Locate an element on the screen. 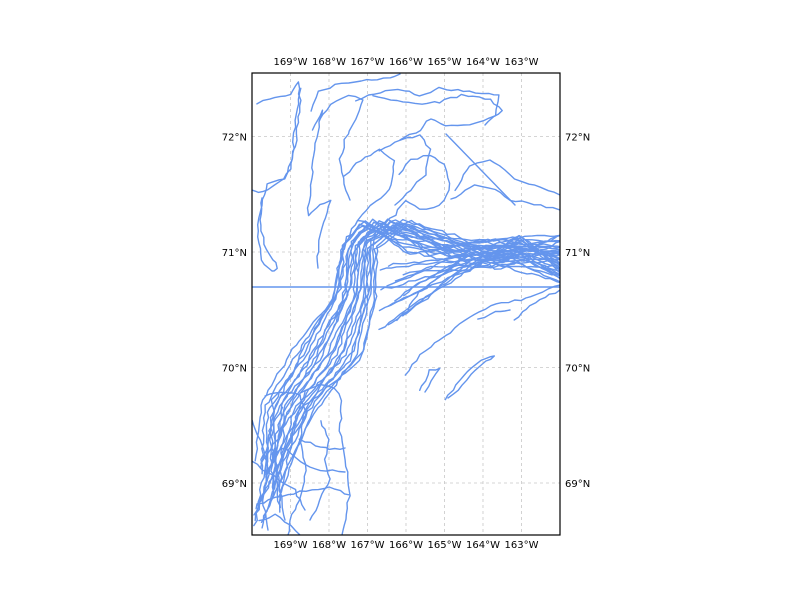  lon-label-top: 169°W is located at coordinates (291, 62).